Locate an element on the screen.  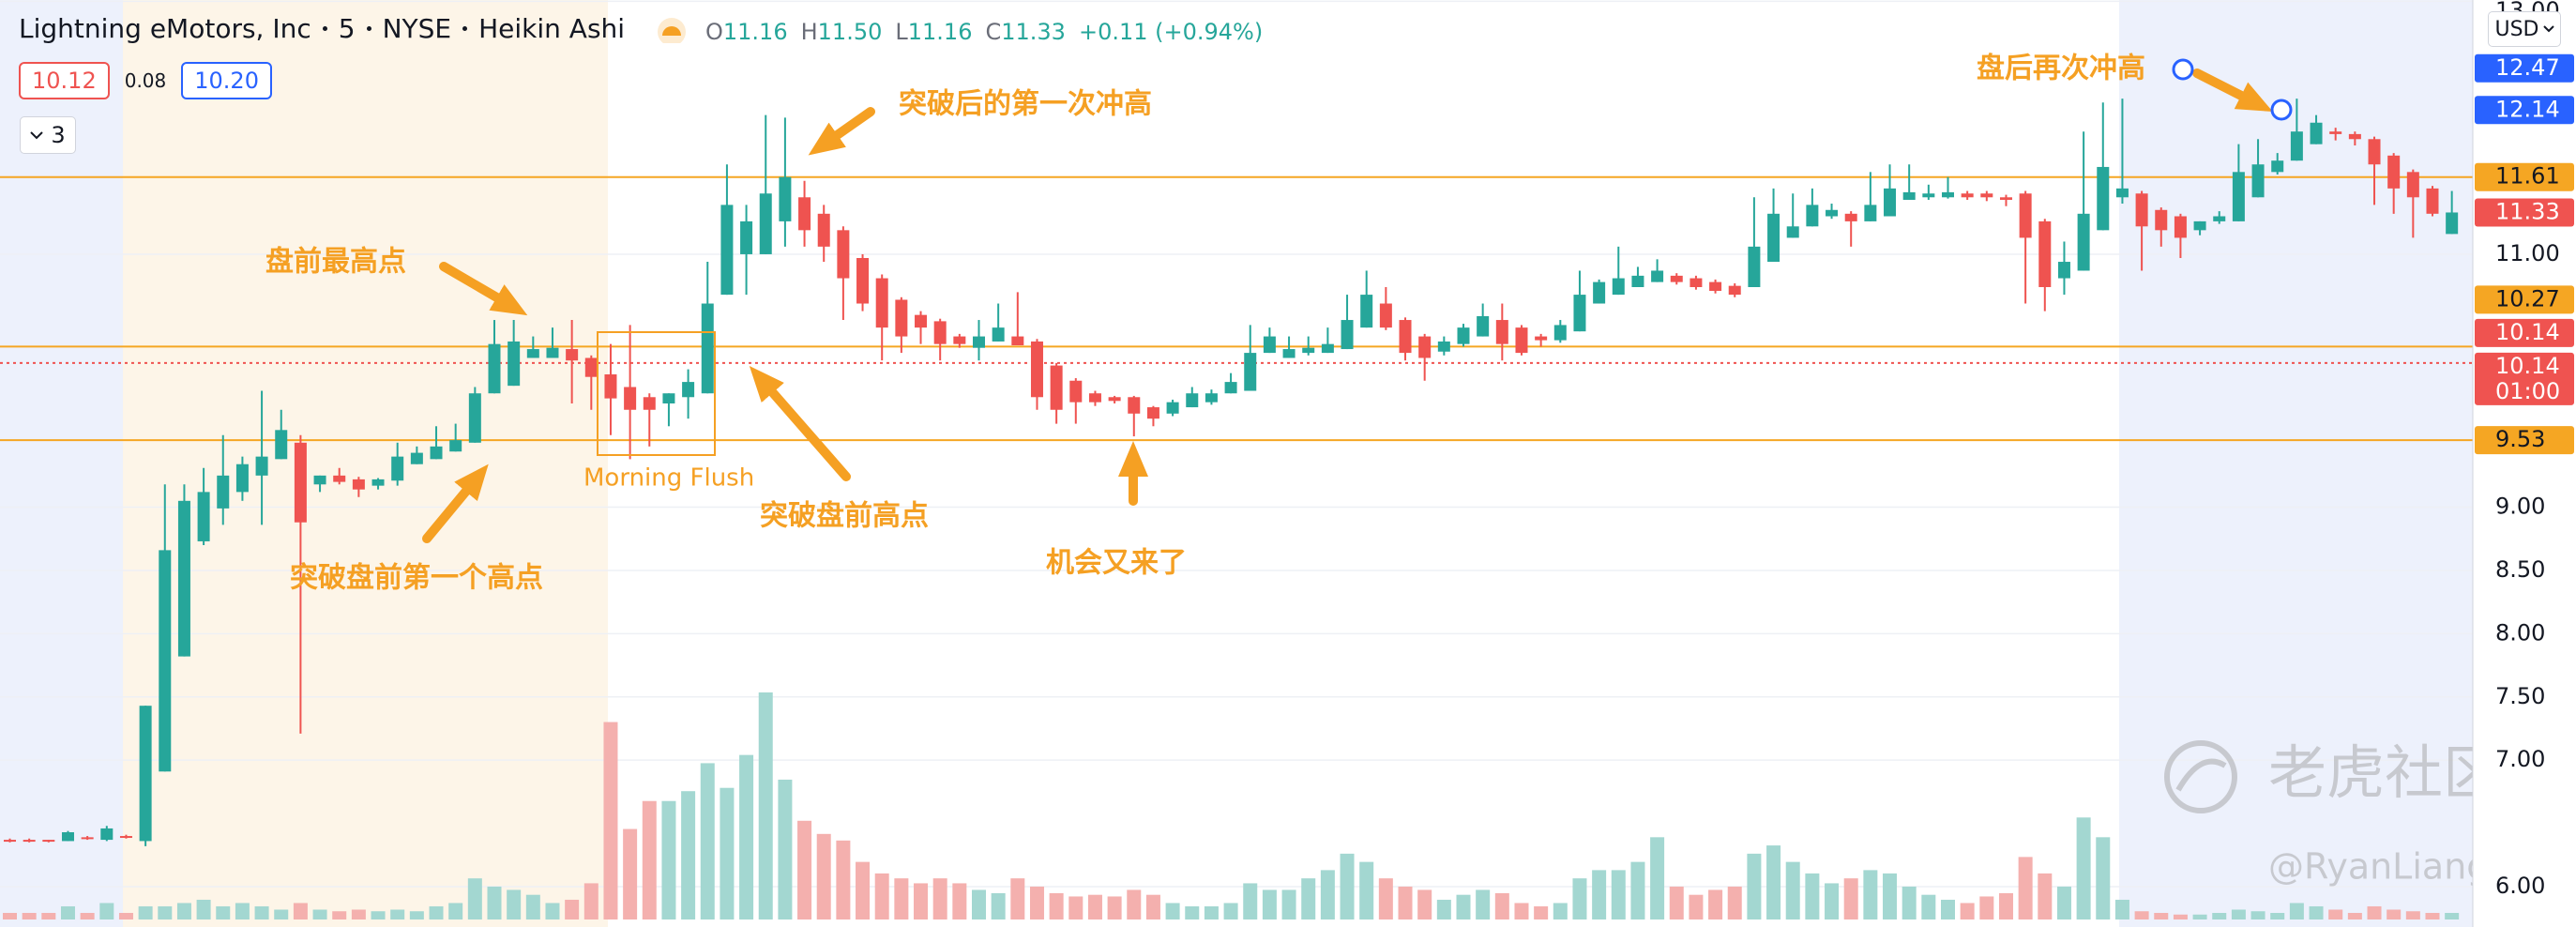
y-tick-label: 8.00 is located at coordinates (2520, 632).